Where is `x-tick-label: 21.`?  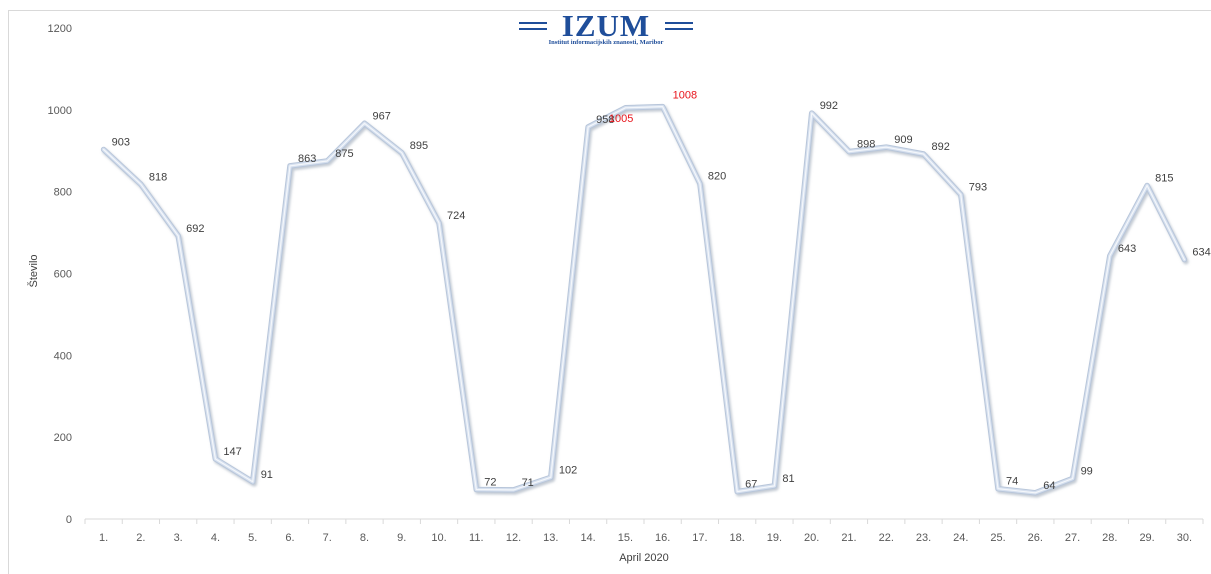
x-tick-label: 21. is located at coordinates (848, 538).